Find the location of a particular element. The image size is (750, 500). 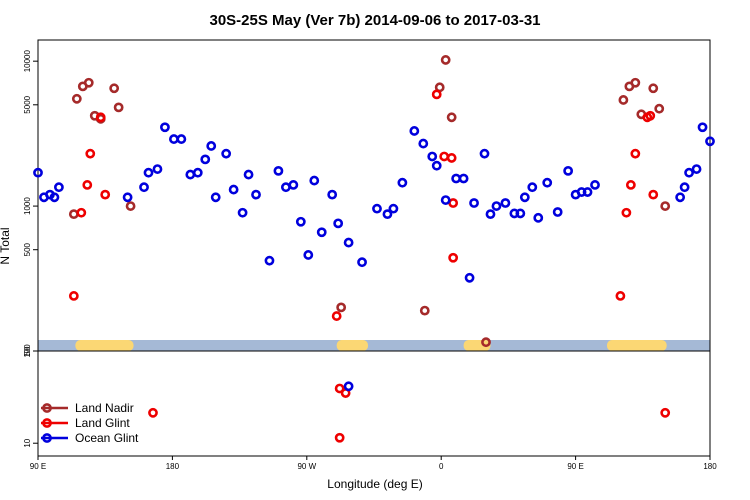

land-glint-legend-label: Land Glint is located at coordinates (102, 423).